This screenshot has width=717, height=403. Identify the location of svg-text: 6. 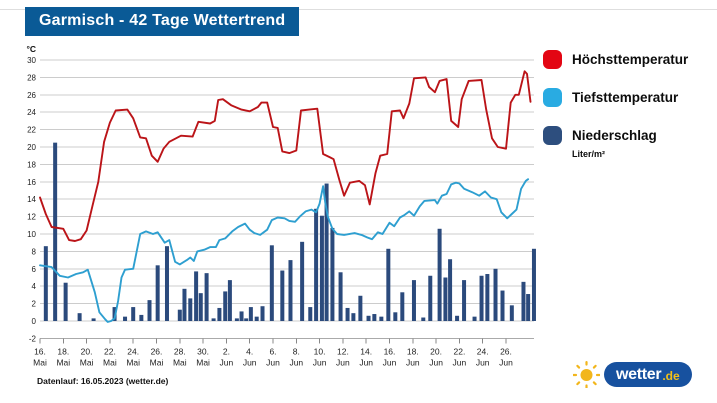
(34, 269).